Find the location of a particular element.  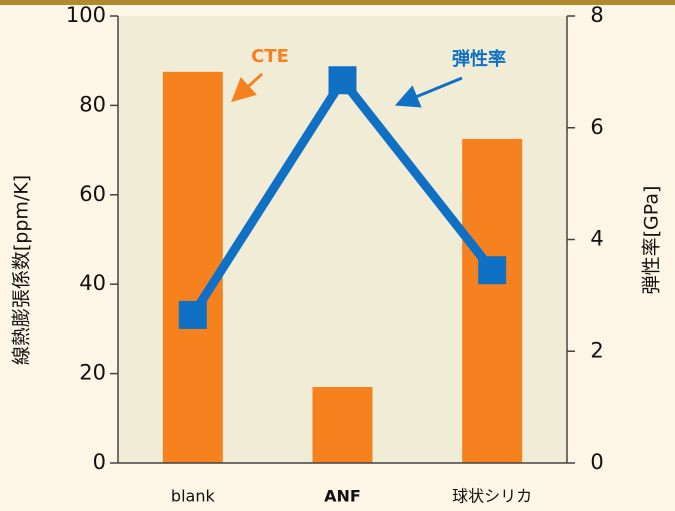

y-tick-label: 20 is located at coordinates (92, 373).